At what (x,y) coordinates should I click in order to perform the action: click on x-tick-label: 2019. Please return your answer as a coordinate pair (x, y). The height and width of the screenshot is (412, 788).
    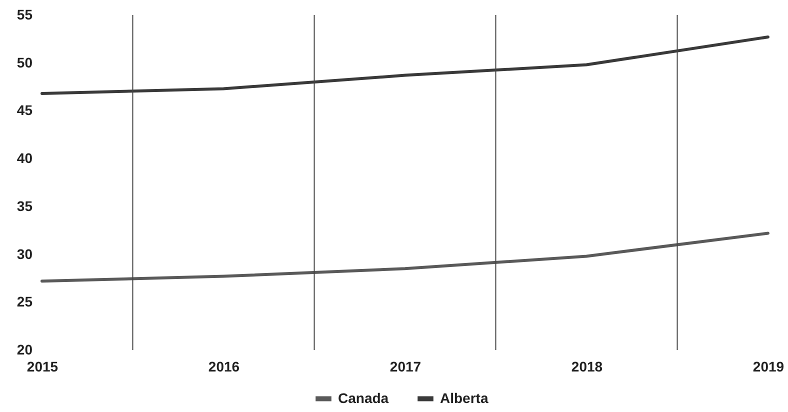
    Looking at the image, I should click on (768, 366).